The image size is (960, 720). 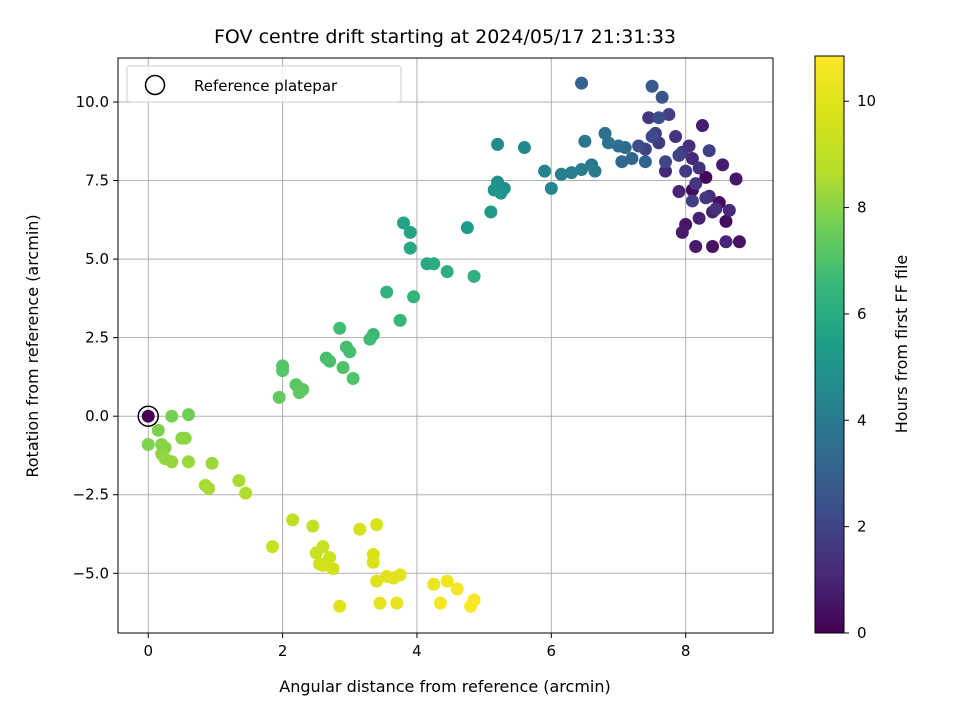 What do you see at coordinates (97, 181) in the screenshot?
I see `y-tick-label: 7.5` at bounding box center [97, 181].